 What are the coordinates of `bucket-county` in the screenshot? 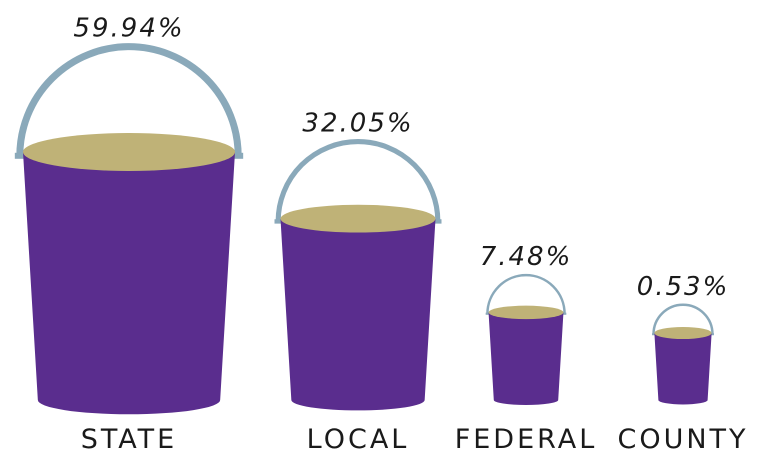 It's located at (683, 354).